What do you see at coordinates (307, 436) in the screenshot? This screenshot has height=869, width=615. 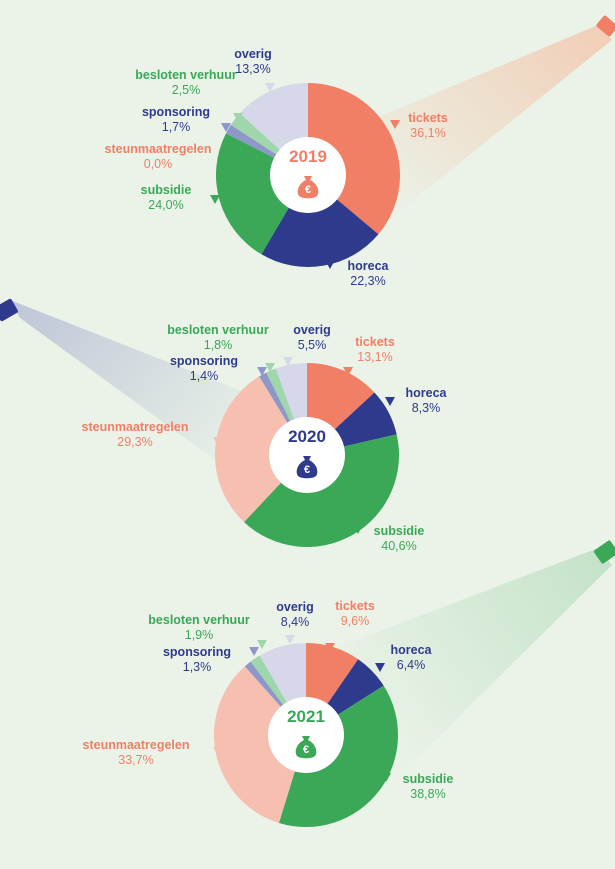 I see `year-label: 2020` at bounding box center [307, 436].